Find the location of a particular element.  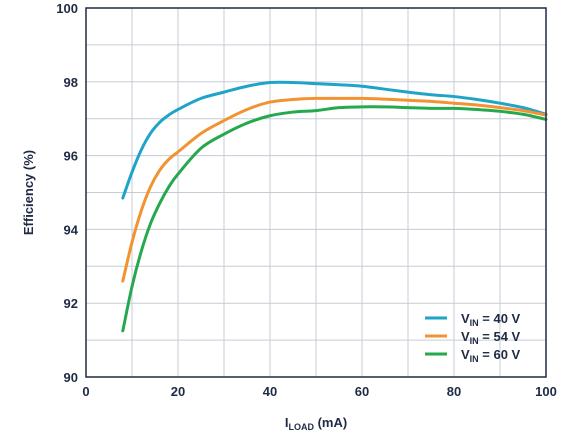

x-tick-label: 80 is located at coordinates (454, 391).